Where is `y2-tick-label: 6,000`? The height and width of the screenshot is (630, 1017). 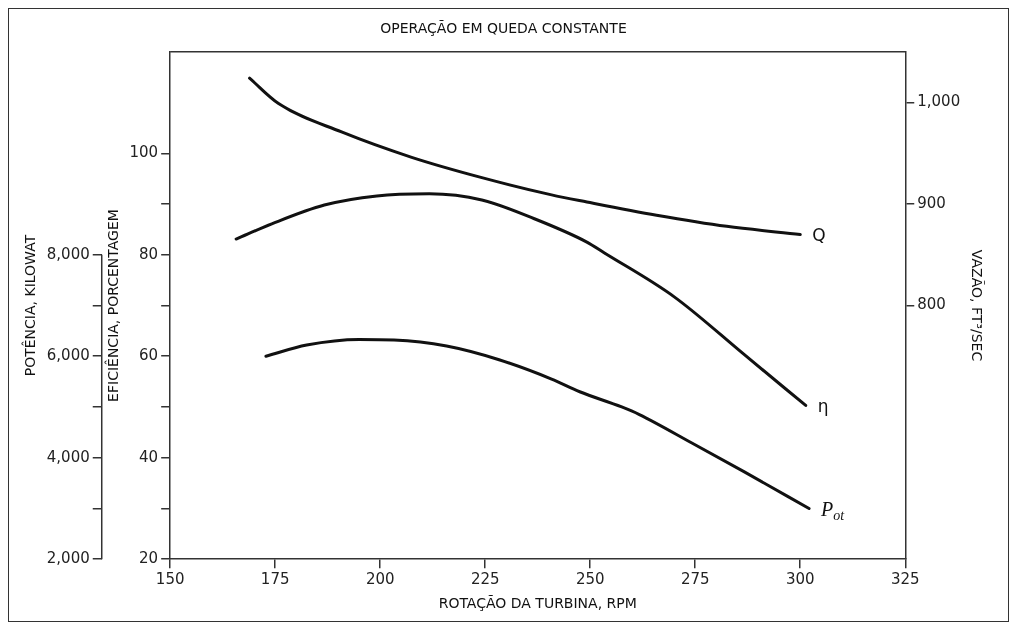
y2-tick-label: 6,000 is located at coordinates (68, 355).